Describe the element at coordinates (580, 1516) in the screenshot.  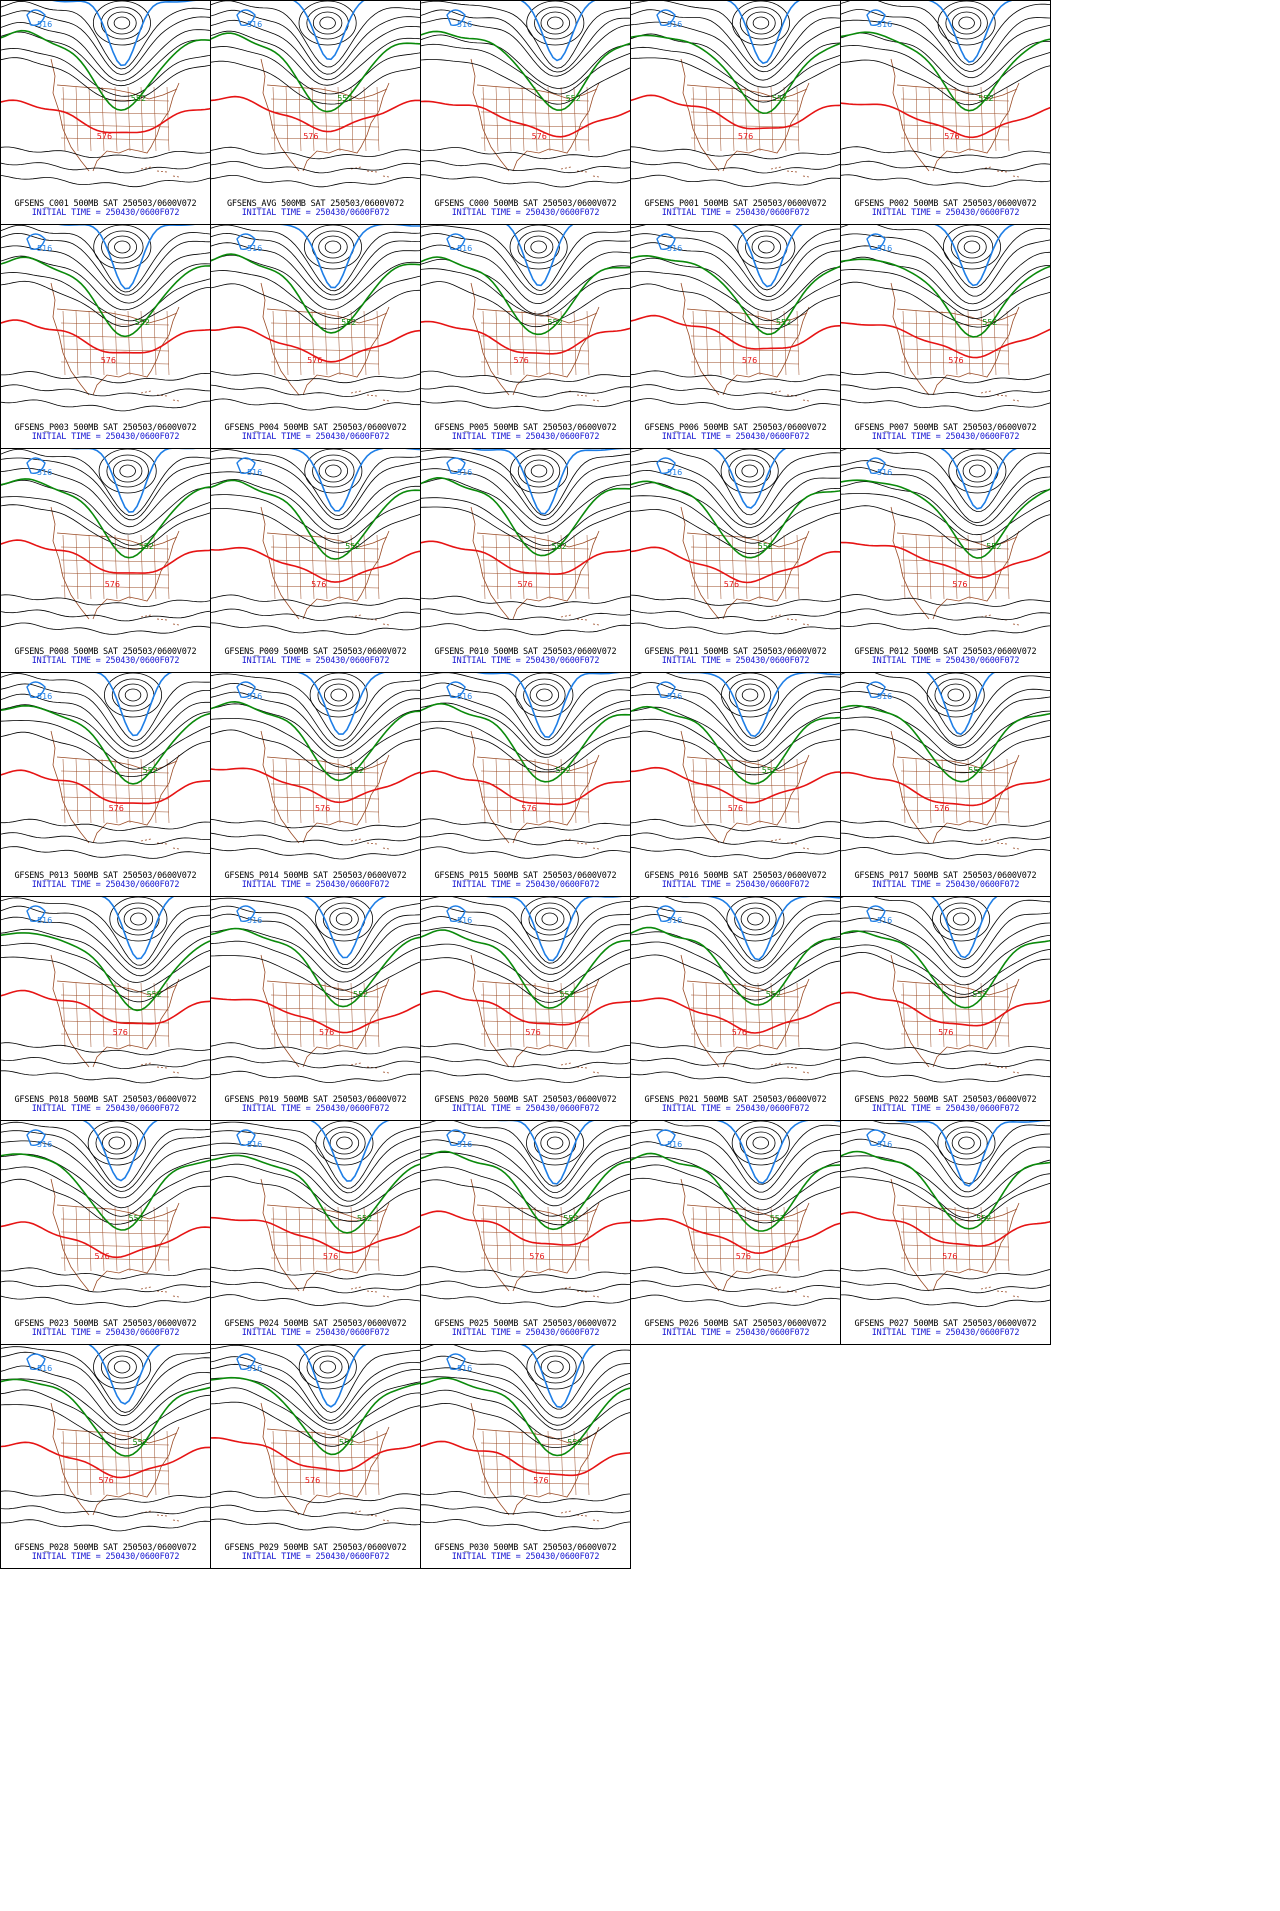
I see `caribbean-islands` at that location.